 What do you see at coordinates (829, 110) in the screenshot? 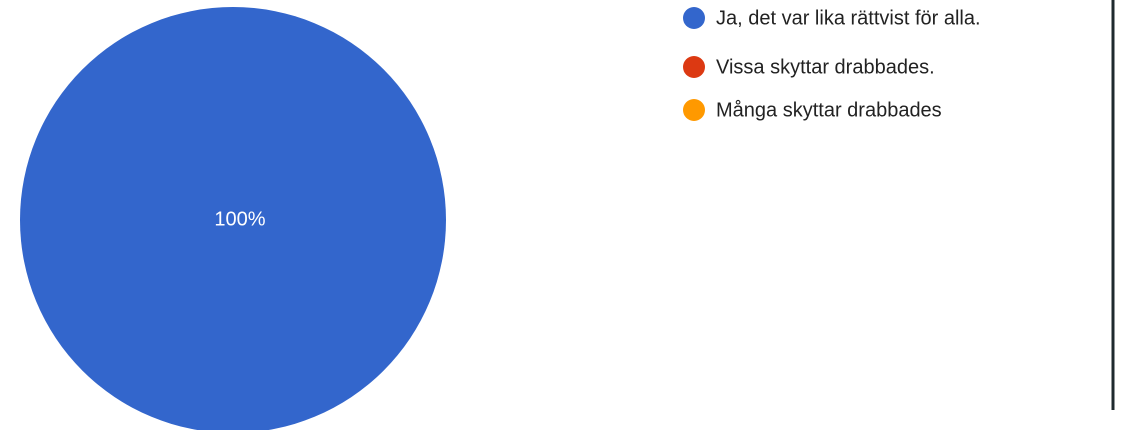
I see `legend-text: Många skyttar drabbades` at bounding box center [829, 110].